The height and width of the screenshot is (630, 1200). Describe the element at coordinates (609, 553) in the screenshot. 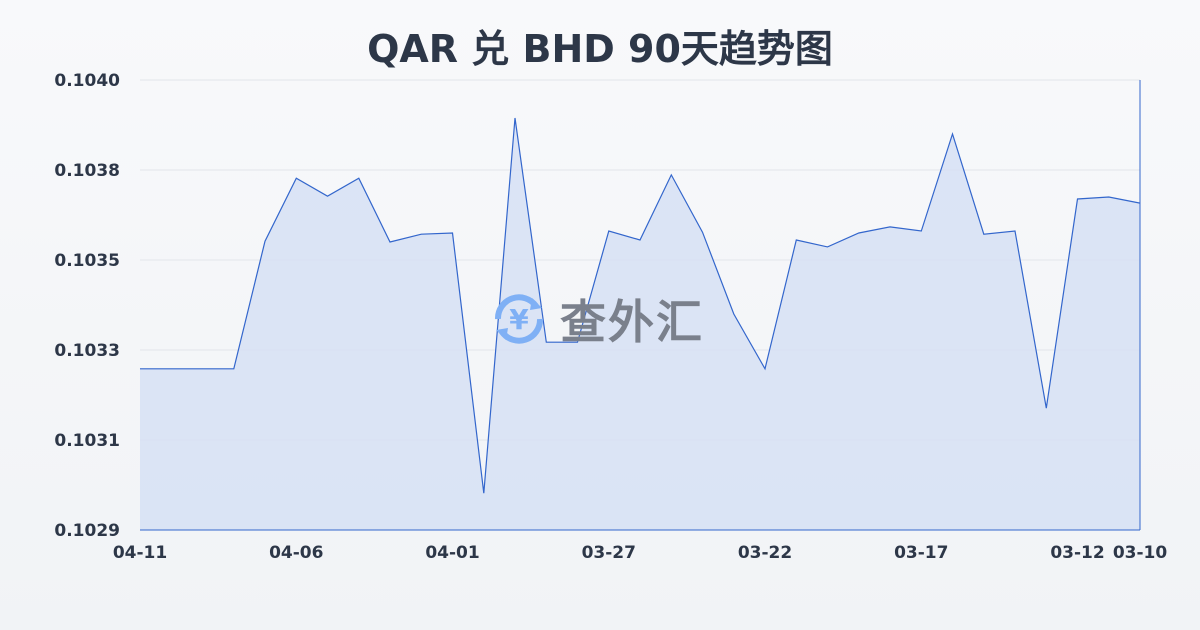

I see `x-tick-label: 03-27` at that location.